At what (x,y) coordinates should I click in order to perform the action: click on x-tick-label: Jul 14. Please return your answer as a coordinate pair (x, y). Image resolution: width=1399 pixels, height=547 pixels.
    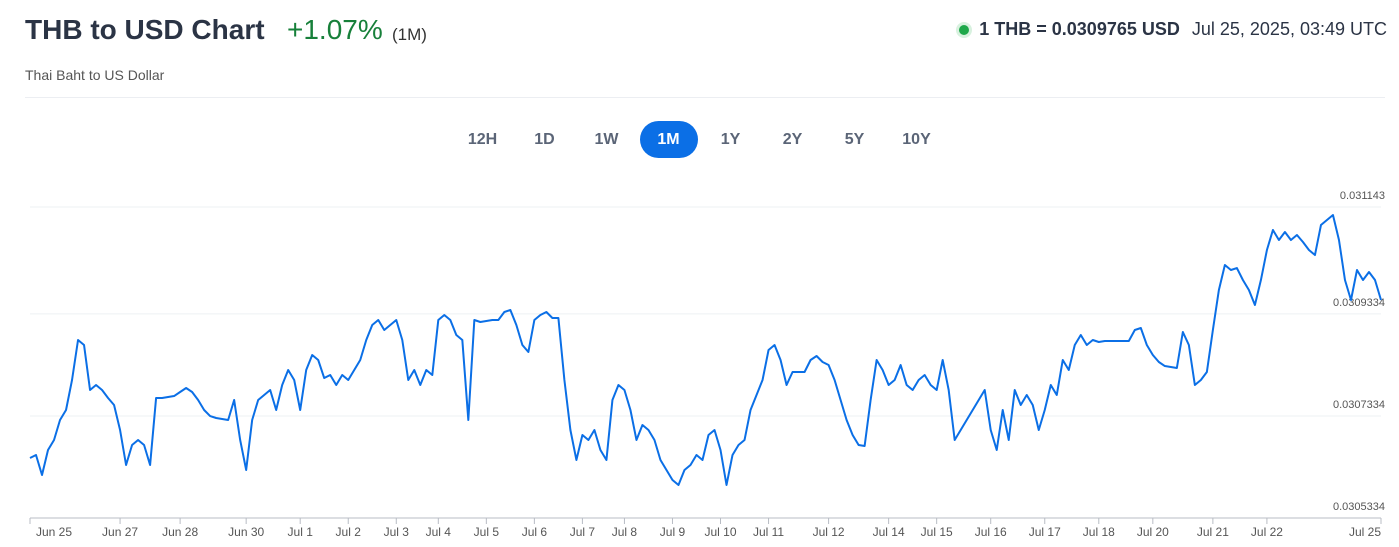
    Looking at the image, I should click on (889, 532).